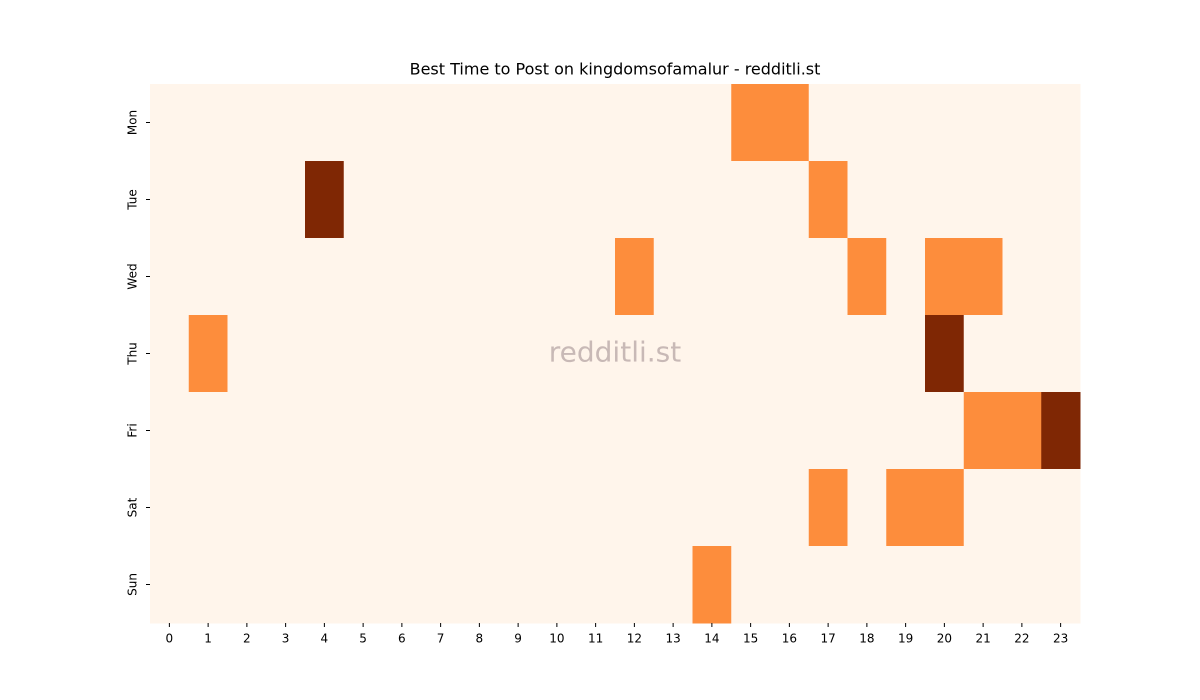  Describe the element at coordinates (133, 276) in the screenshot. I see `y-tick-label: Wed` at that location.